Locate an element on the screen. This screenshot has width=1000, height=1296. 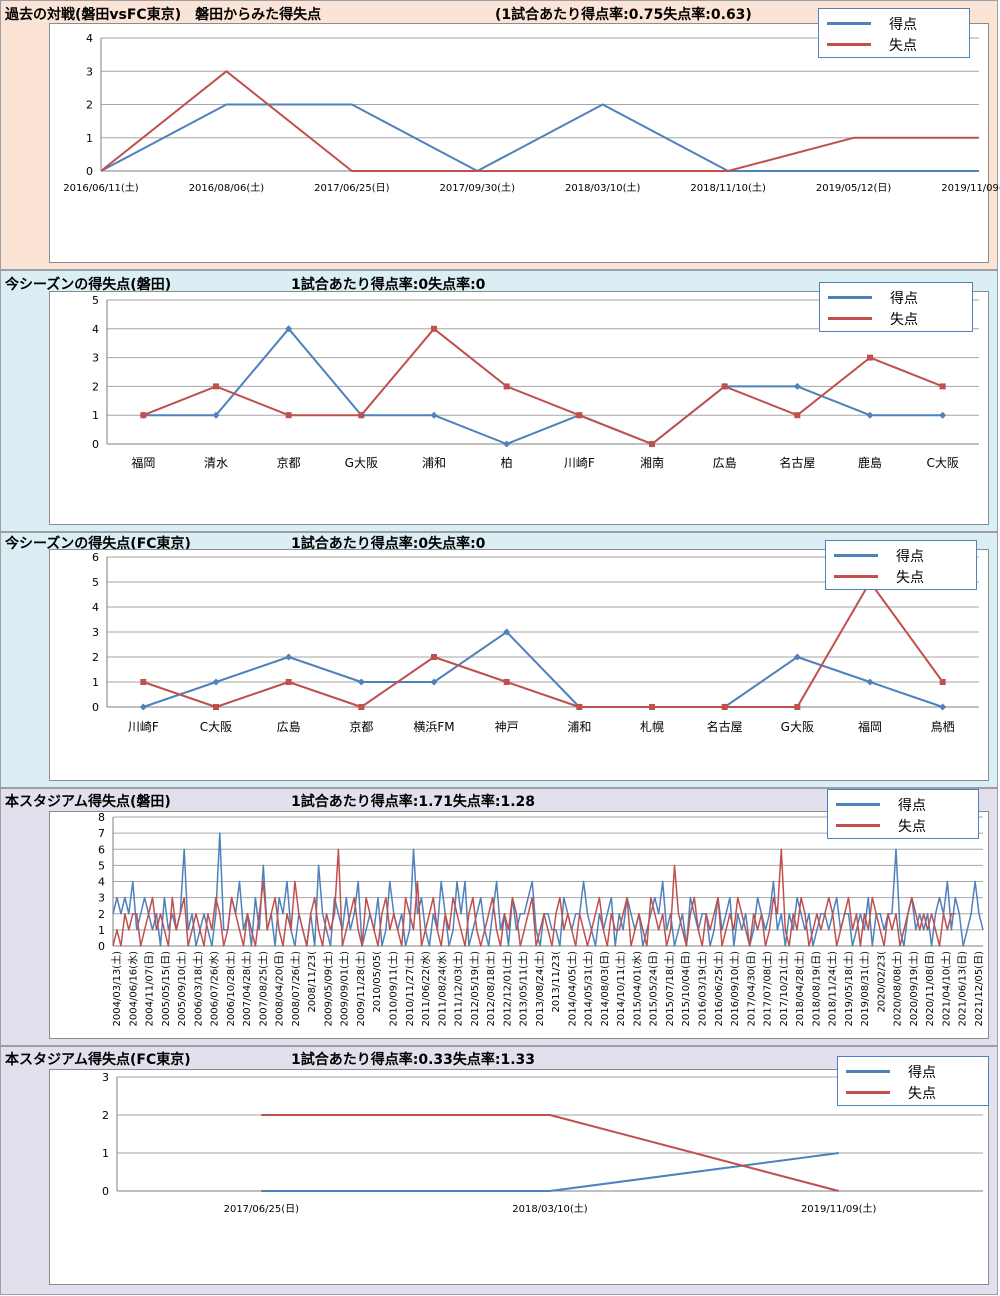
x-tick-label: 2017/07/08(土) is located at coordinates (767, 989).